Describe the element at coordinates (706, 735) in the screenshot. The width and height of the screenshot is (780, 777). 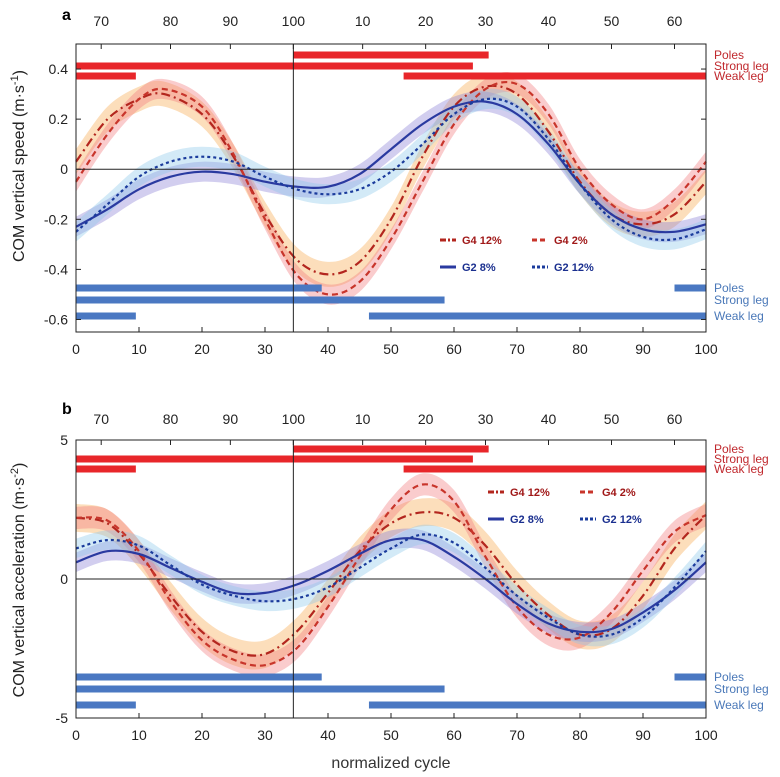
I see `x-tick-label: 100` at that location.